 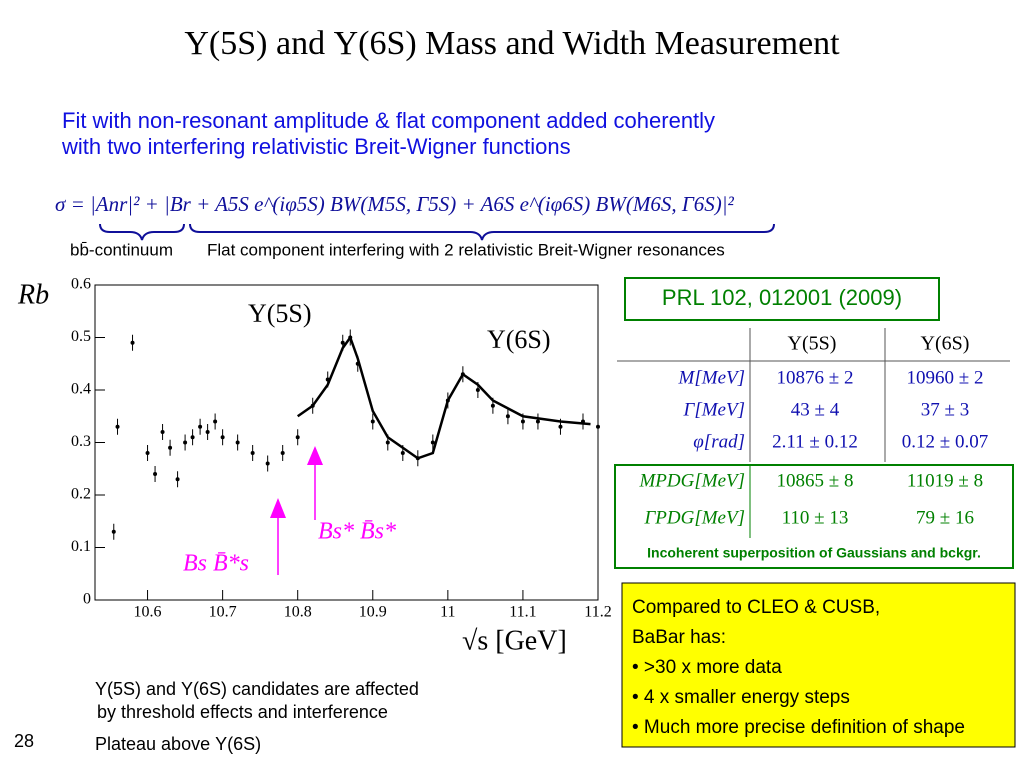 What do you see at coordinates (714, 409) in the screenshot?
I see `row-label: Γ[MeV]` at bounding box center [714, 409].